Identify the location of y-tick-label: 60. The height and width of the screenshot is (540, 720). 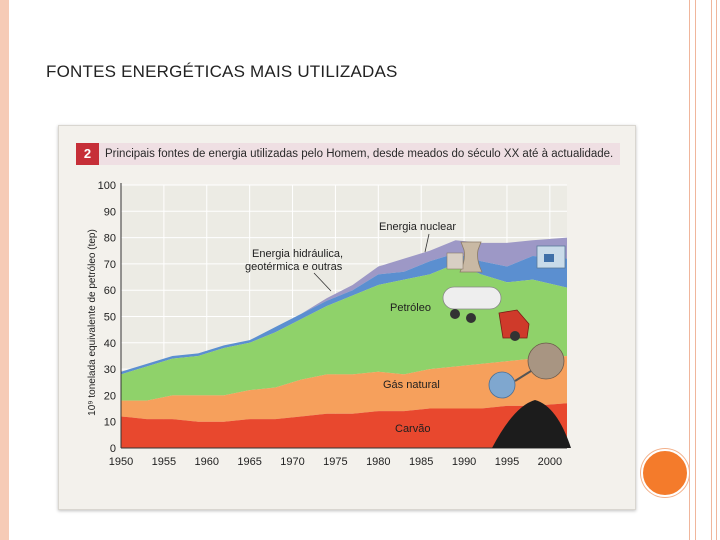
(110, 291).